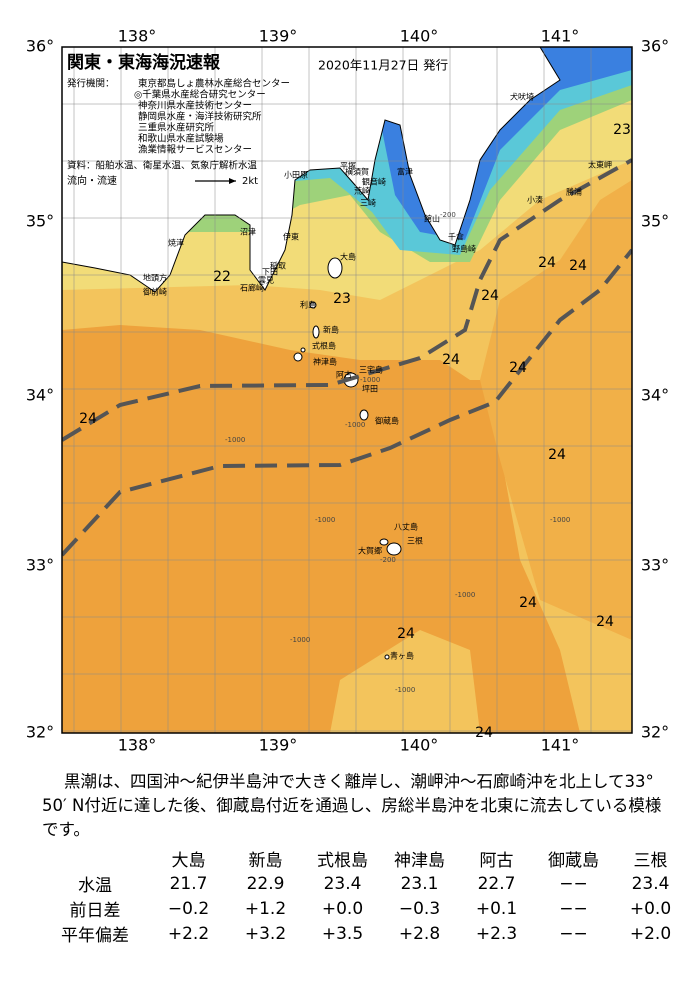 The height and width of the screenshot is (989, 700). What do you see at coordinates (574, 192) in the screenshot?
I see `place-name: 勝浦` at bounding box center [574, 192].